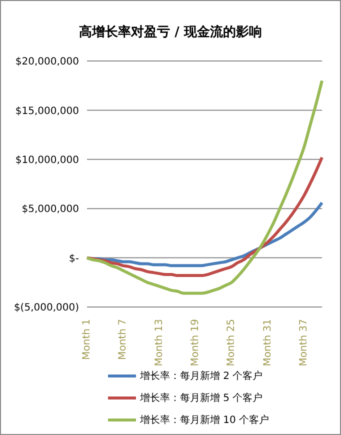 This screenshot has width=341, height=435. I want to click on y-tick-label: $-, so click(74, 258).